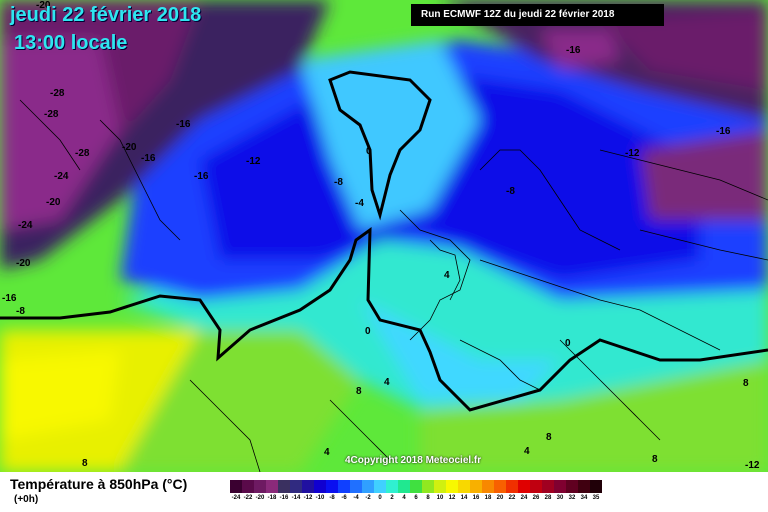 This screenshot has width=768, height=512. I want to click on scale-tick-label: 26, so click(536, 498).